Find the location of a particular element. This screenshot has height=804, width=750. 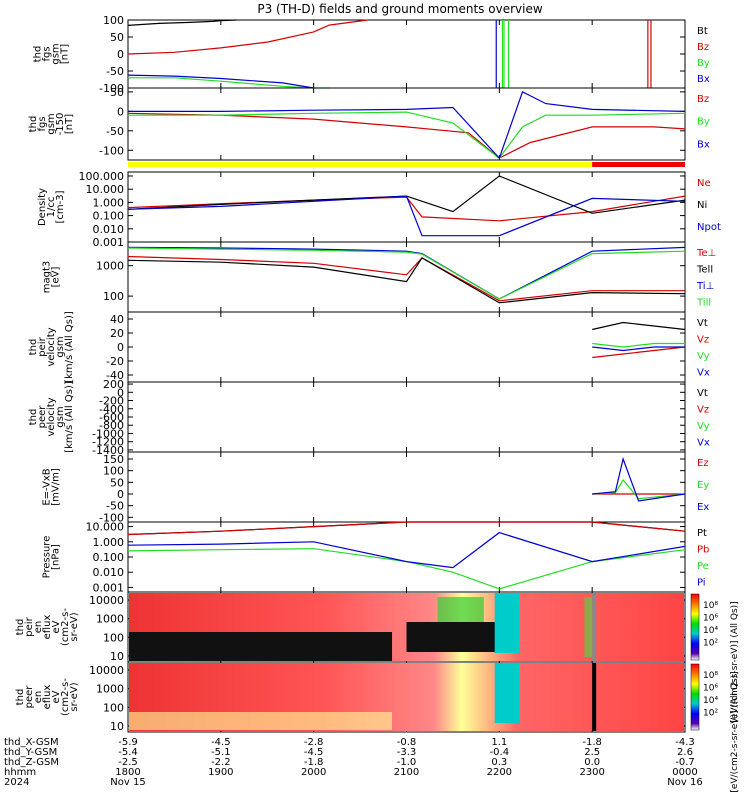

y-axis-label: [nT] is located at coordinates (69, 124).